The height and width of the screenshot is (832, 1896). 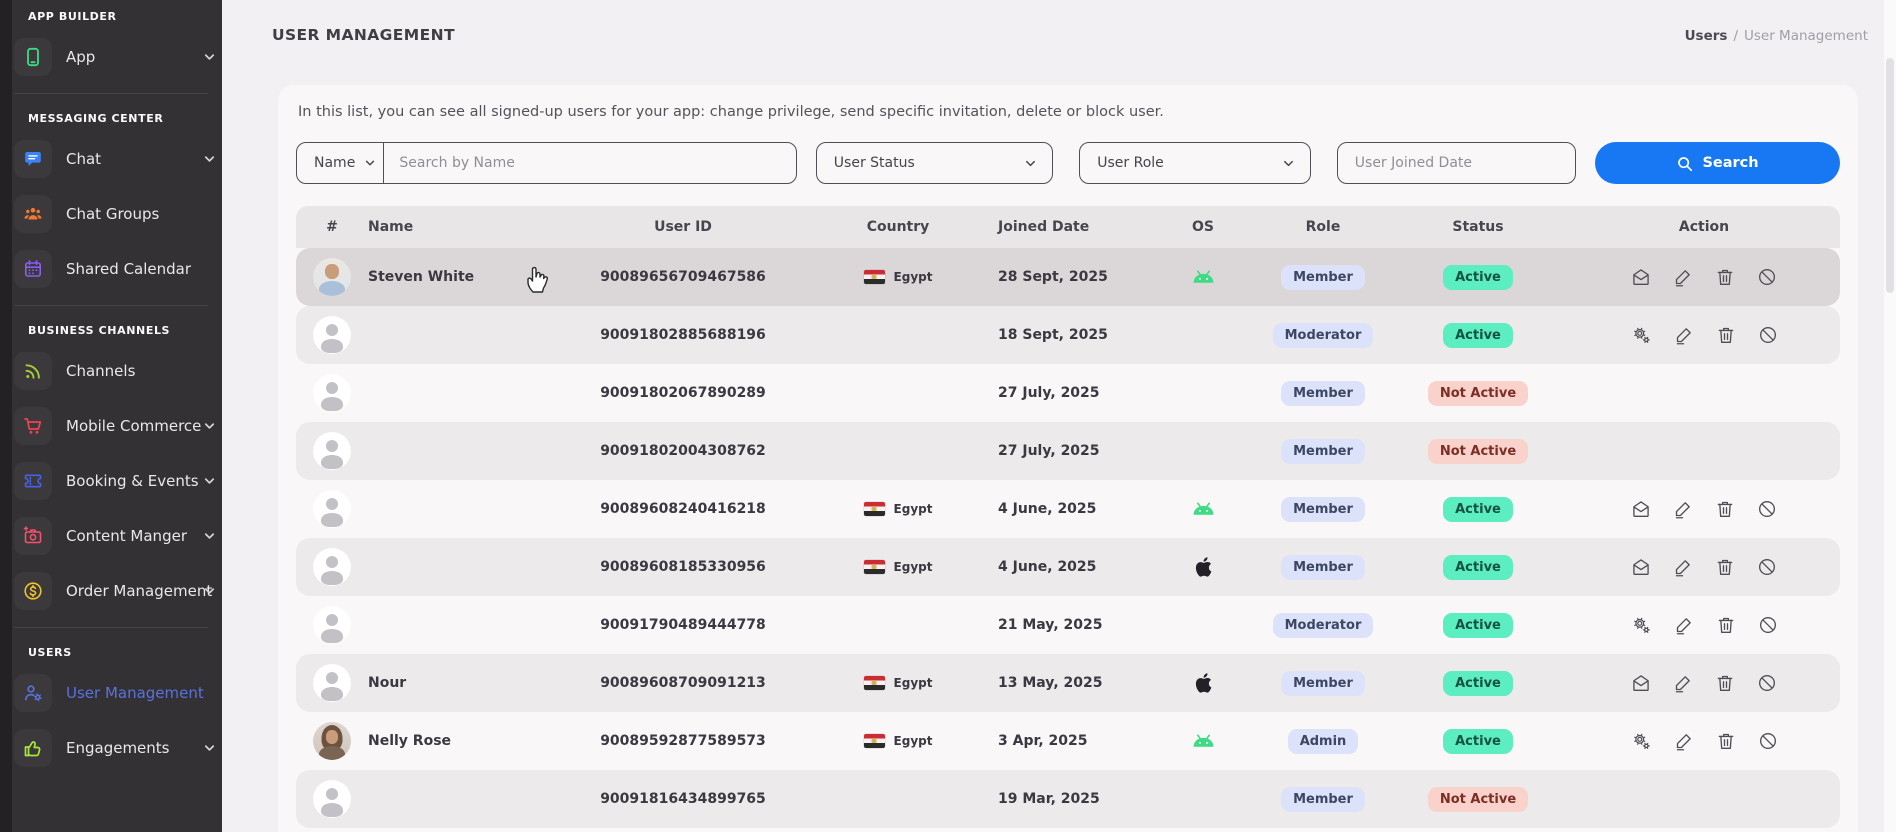 I want to click on sidebar-item-channels: Channels, so click(x=111, y=370).